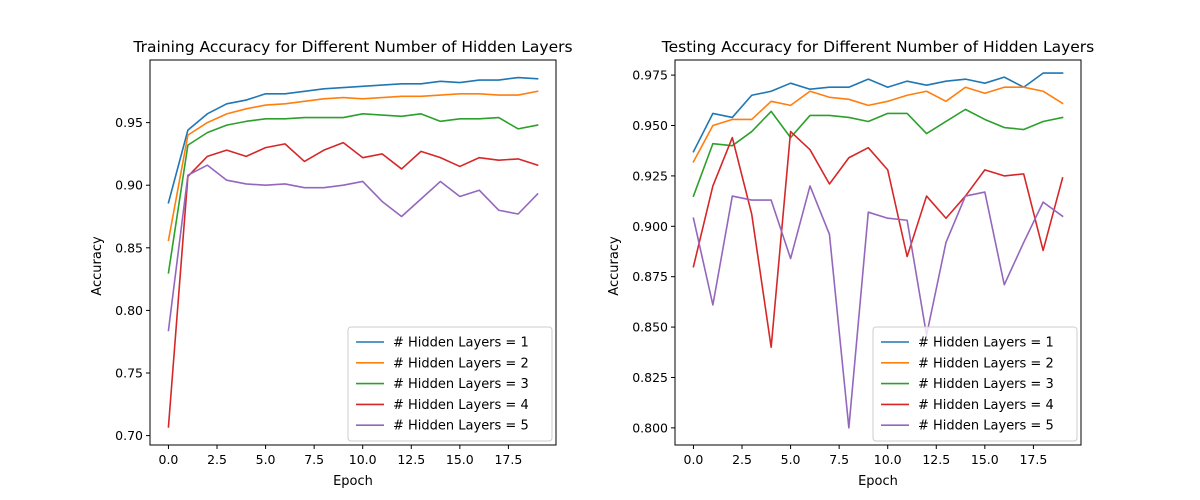  I want to click on y-tick-label: 0.800, so click(650, 427).